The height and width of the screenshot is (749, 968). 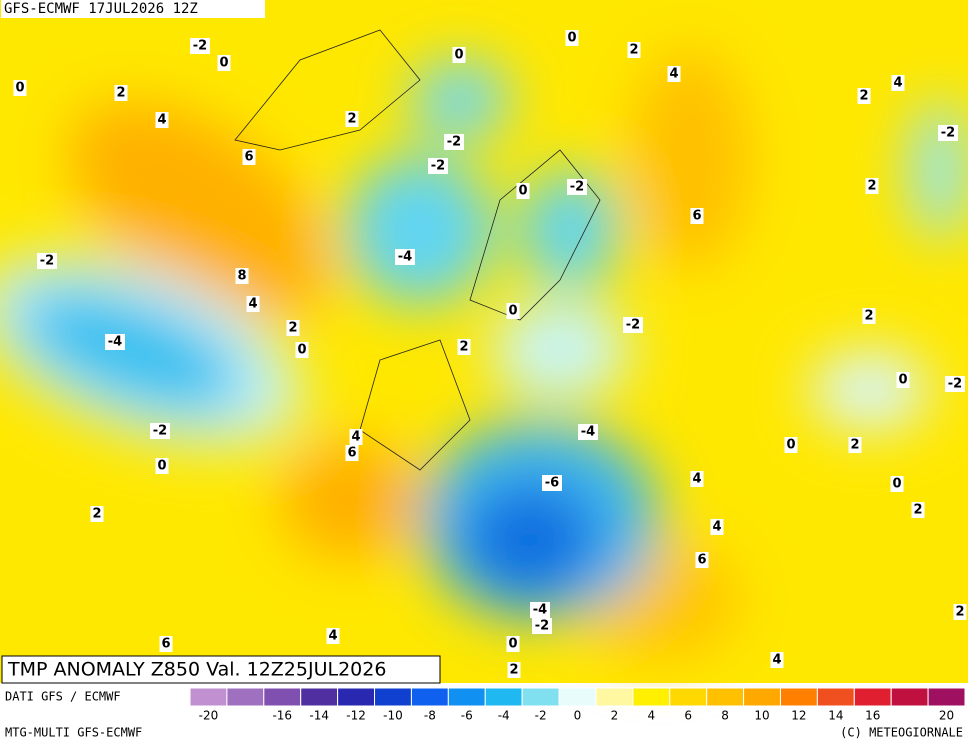 What do you see at coordinates (73, 733) in the screenshot?
I see `model: MTG-MULTI GFS-ECMWF` at bounding box center [73, 733].